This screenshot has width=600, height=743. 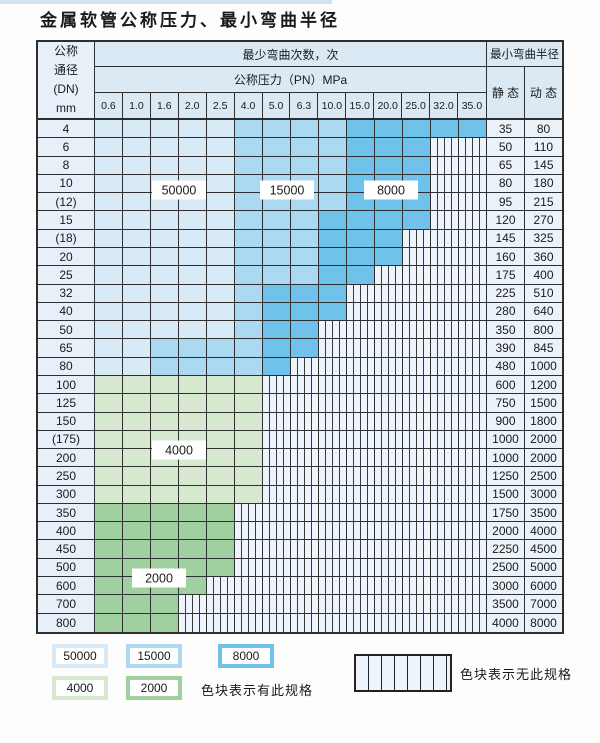 What do you see at coordinates (506, 604) in the screenshot?
I see `static-value-cell: 3500` at bounding box center [506, 604].